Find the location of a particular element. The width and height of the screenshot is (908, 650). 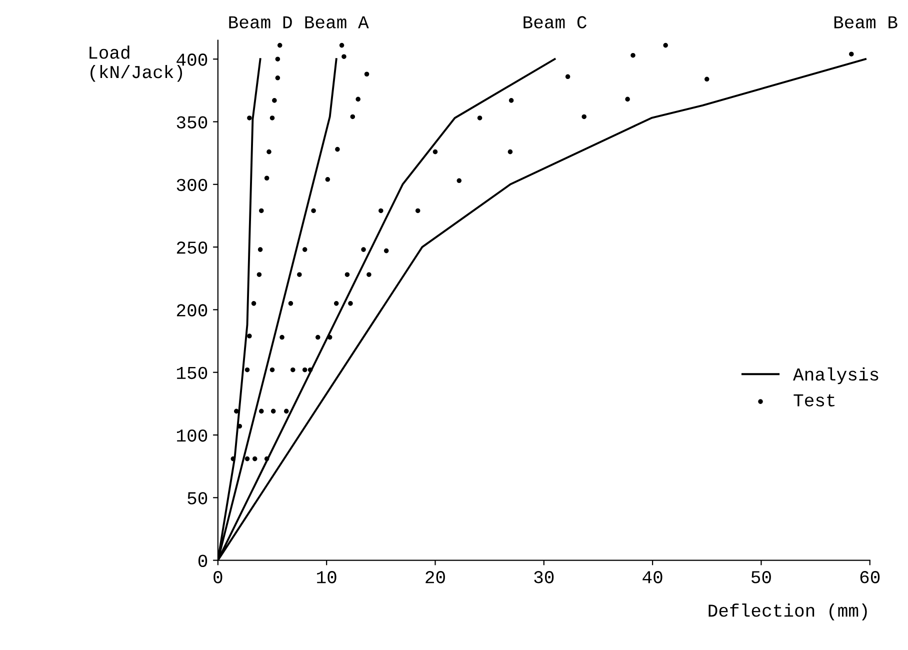

y-tick-label: 400 is located at coordinates (192, 60).